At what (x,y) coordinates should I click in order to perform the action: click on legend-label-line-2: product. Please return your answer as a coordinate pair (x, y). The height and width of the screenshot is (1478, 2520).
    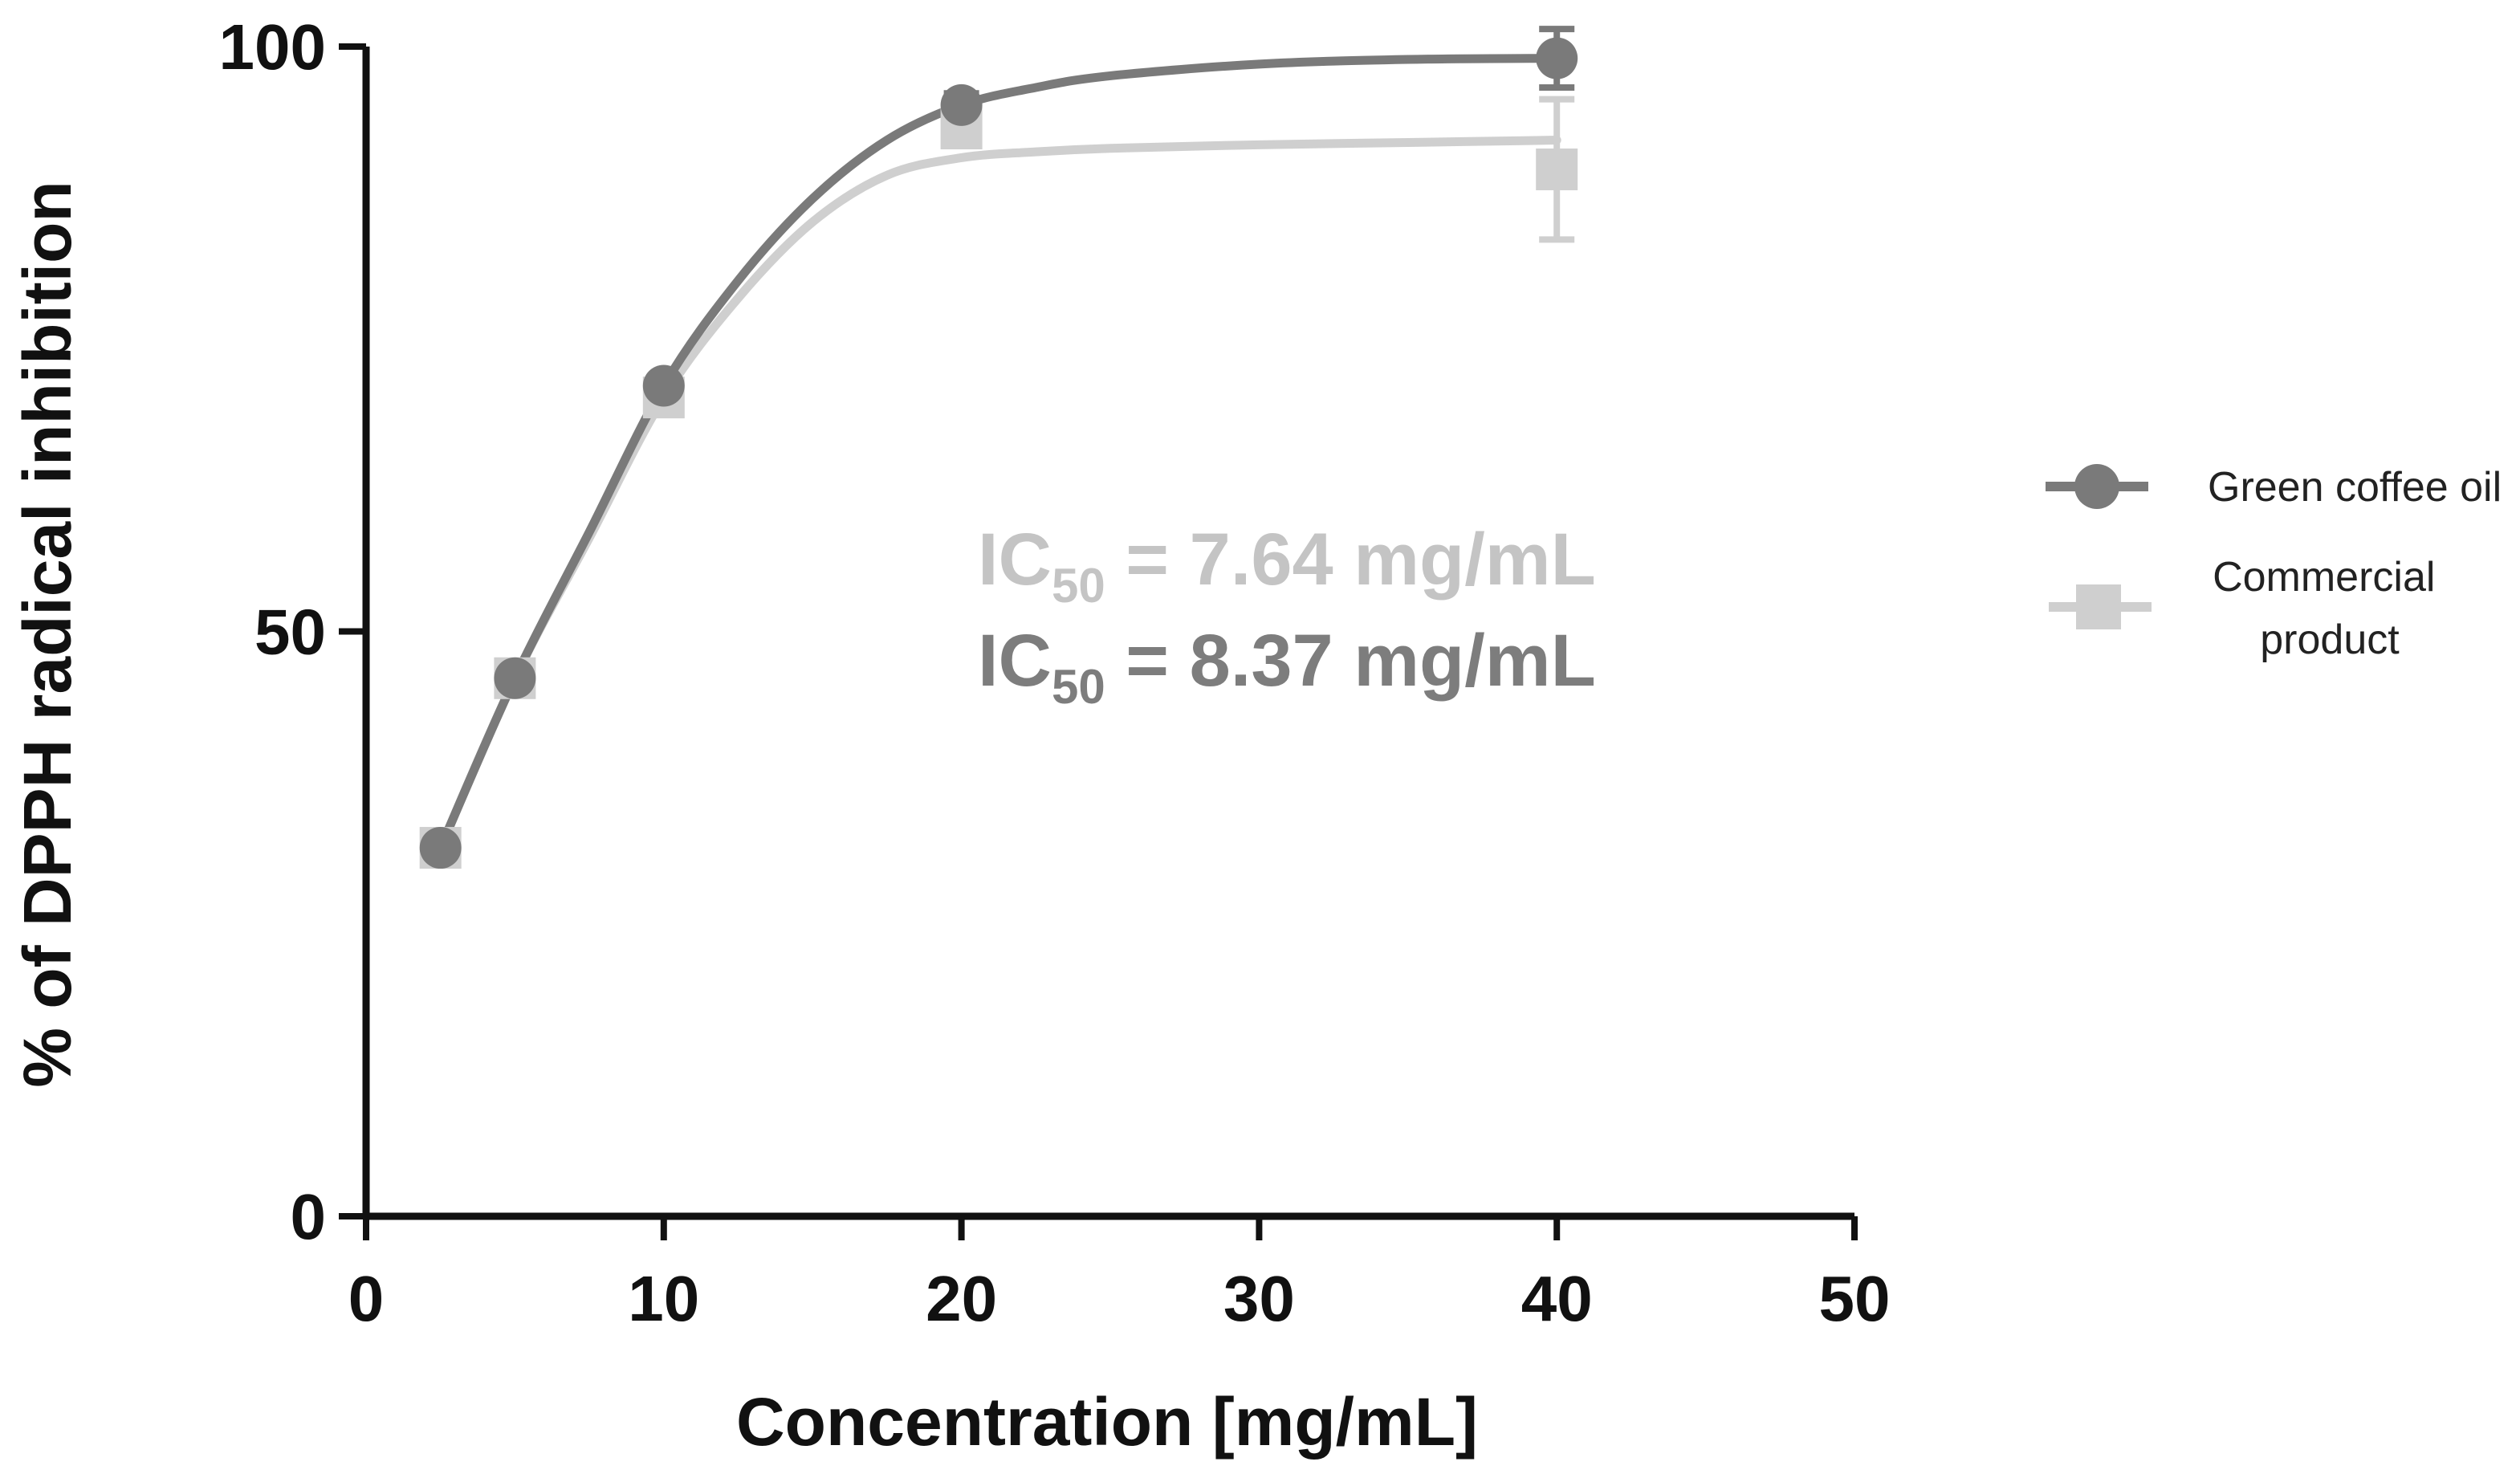
    Looking at the image, I should click on (2330, 640).